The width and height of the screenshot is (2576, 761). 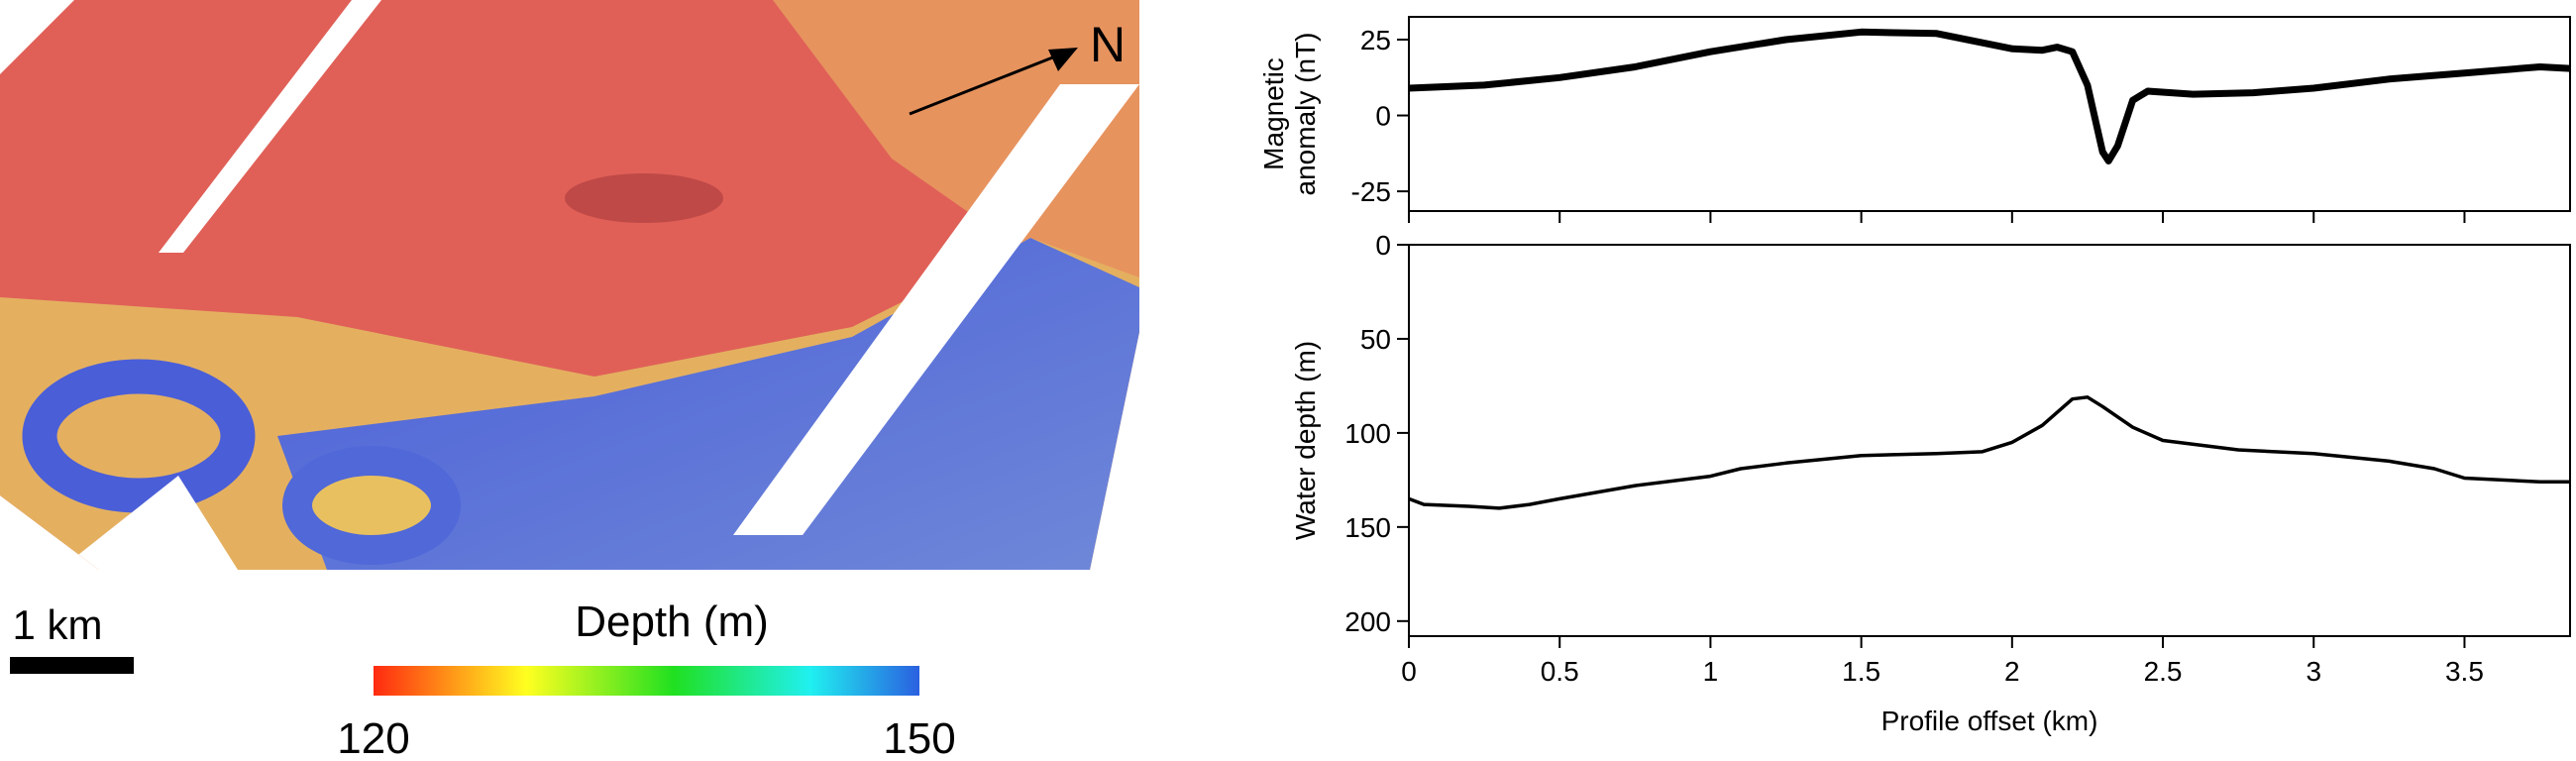 I want to click on x-axis-label: Profile offset (km), so click(x=1989, y=721).